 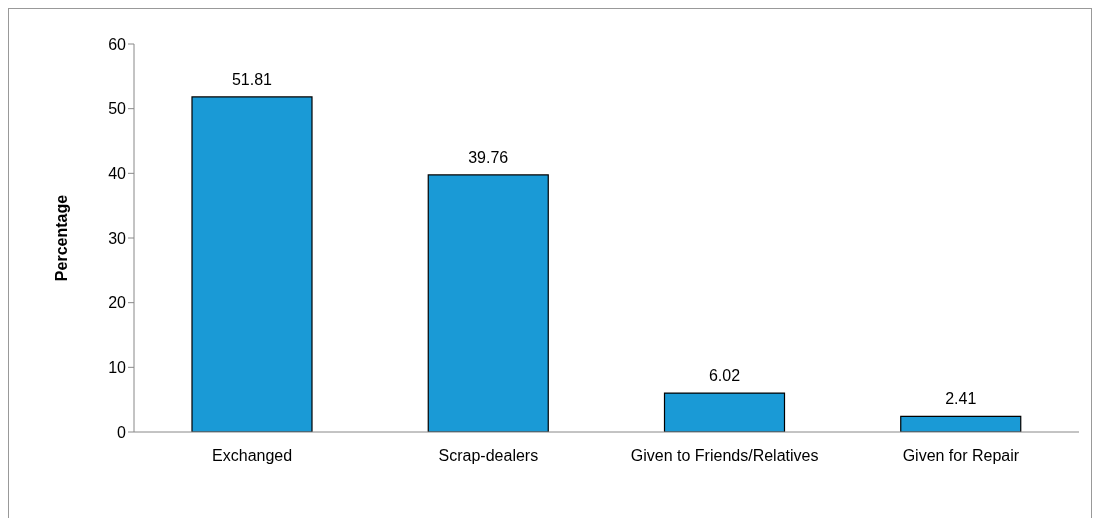 I want to click on y-axis-title: Percentage, so click(x=61, y=238).